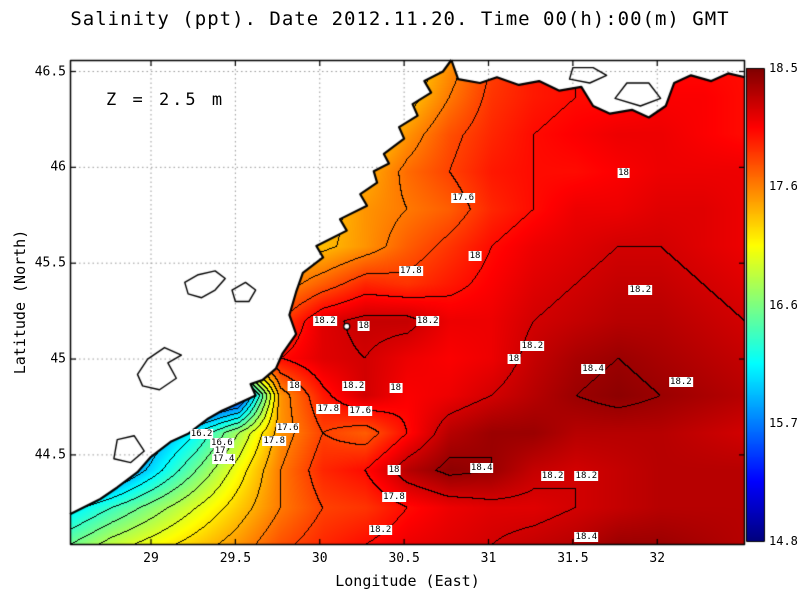 The width and height of the screenshot is (800, 600). What do you see at coordinates (319, 558) in the screenshot?
I see `x-tick-label: 30` at bounding box center [319, 558].